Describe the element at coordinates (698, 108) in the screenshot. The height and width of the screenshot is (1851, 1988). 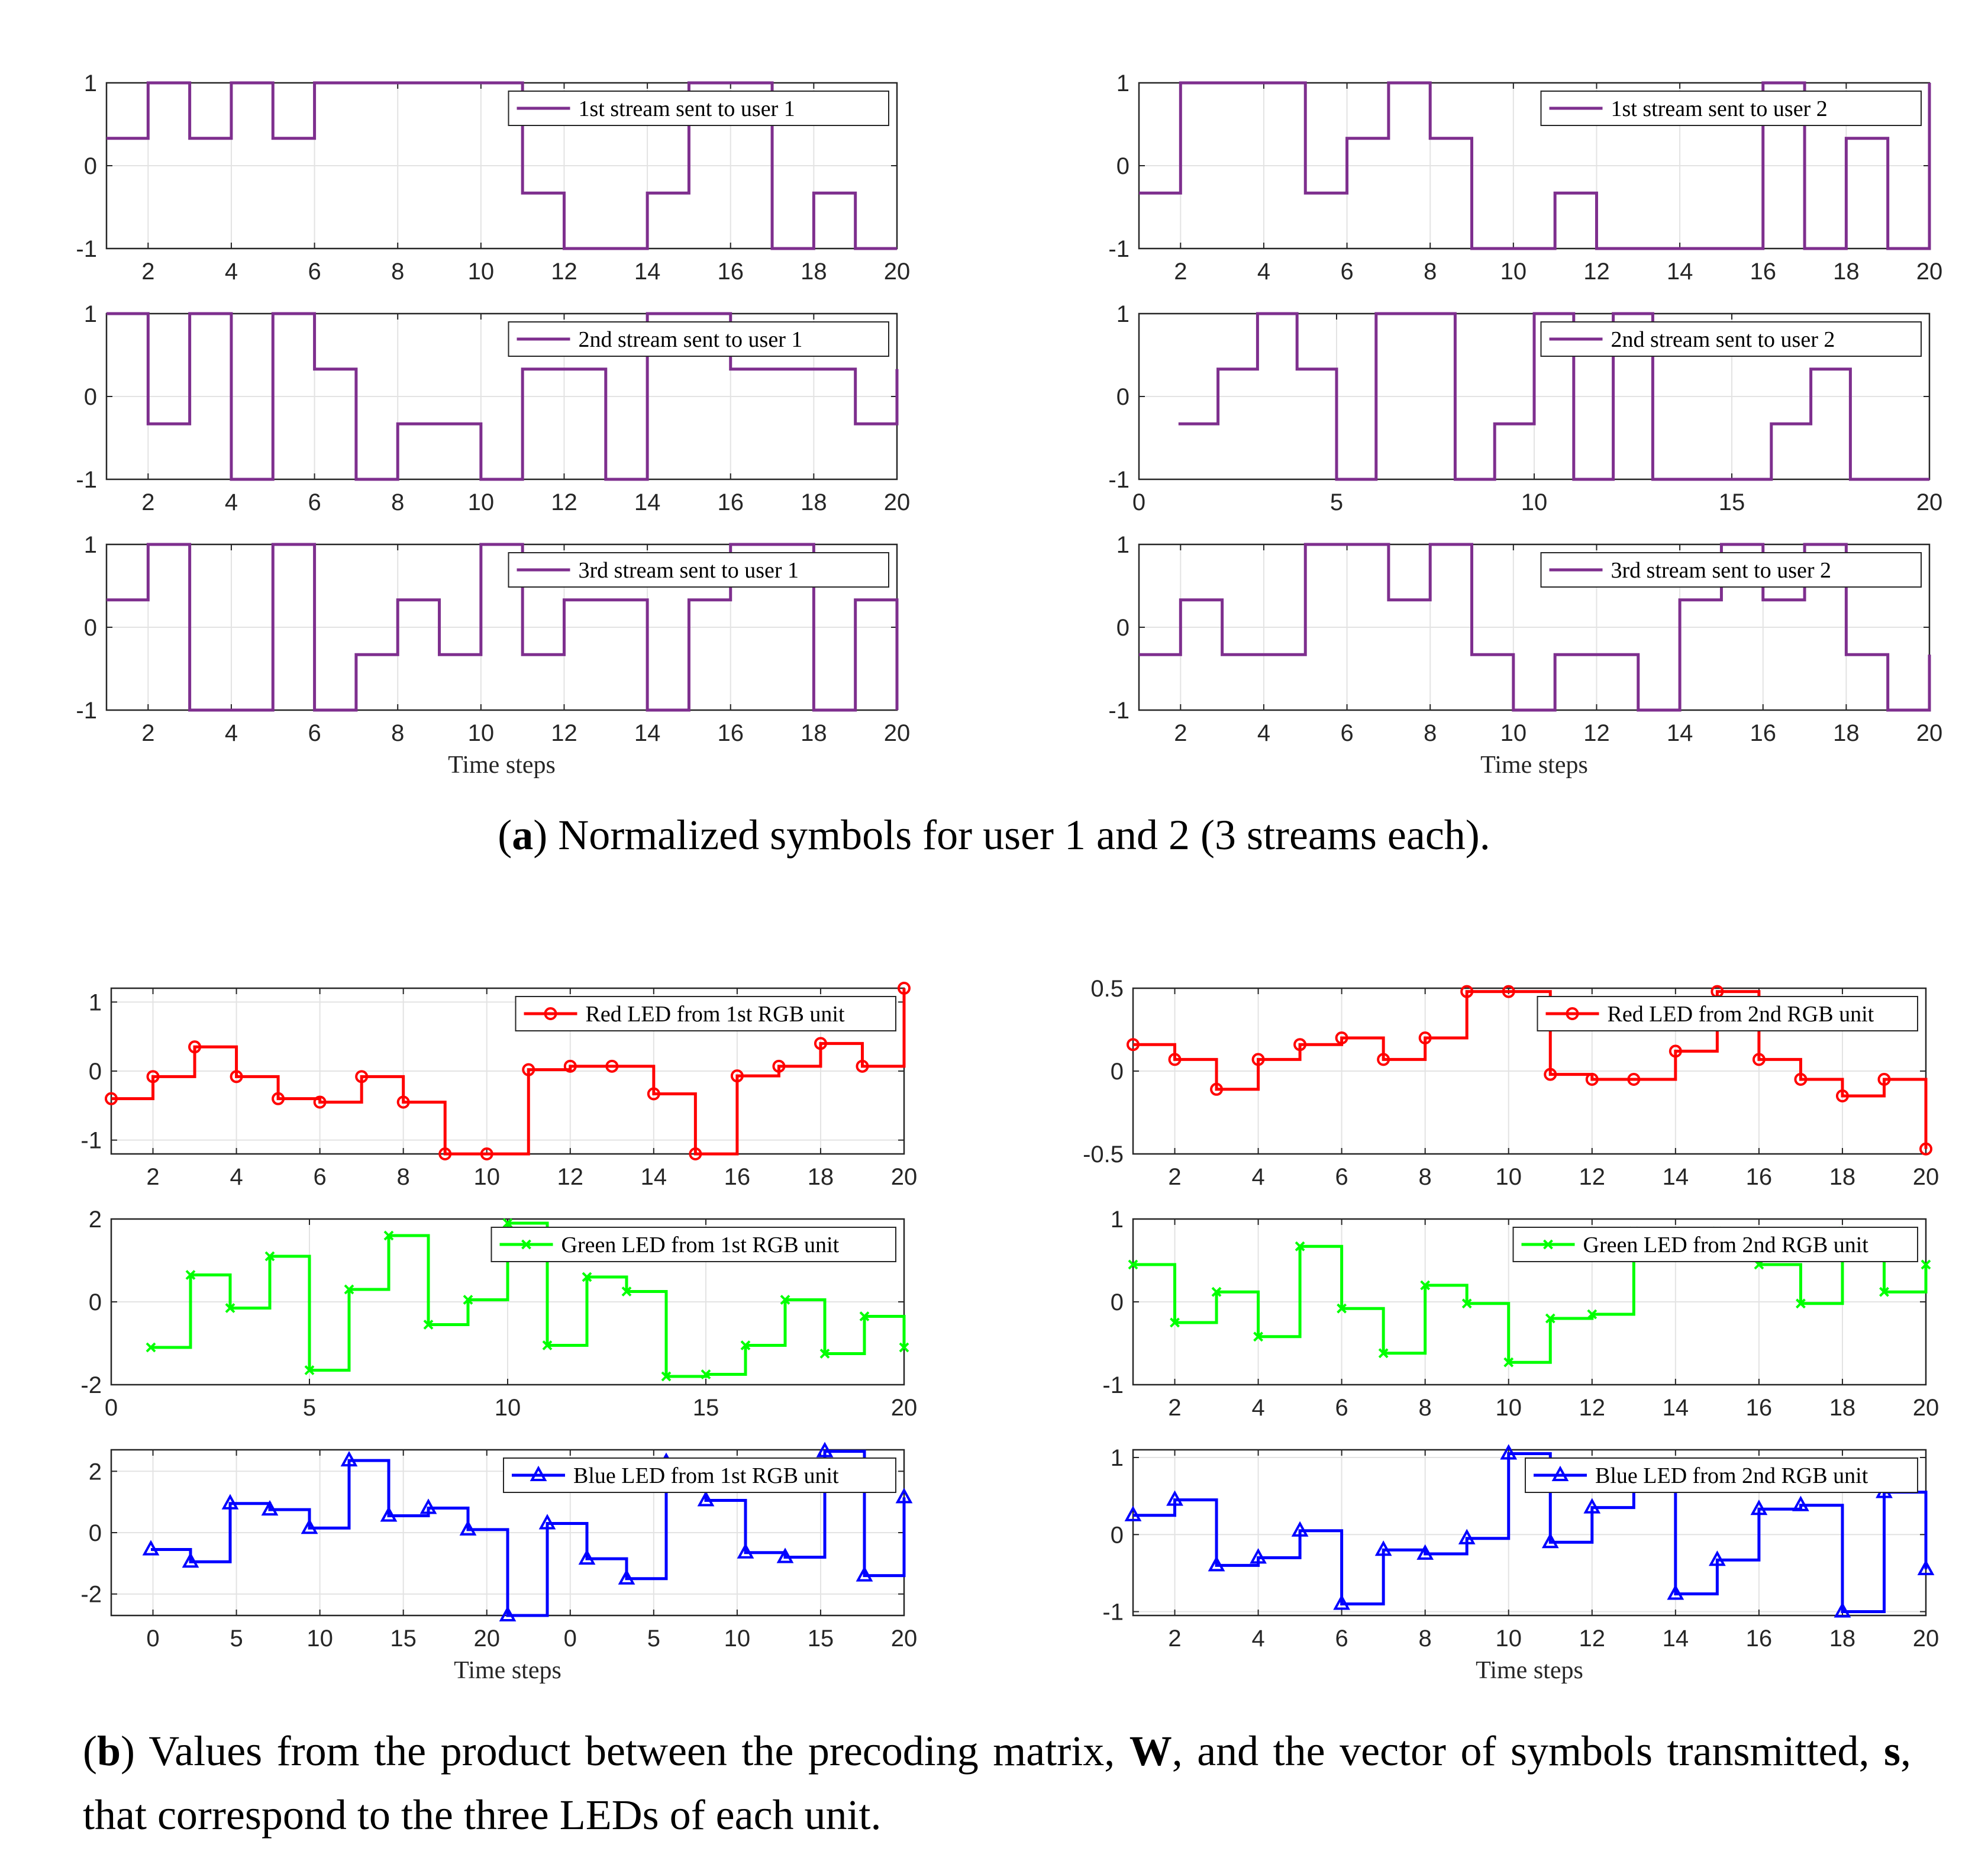
I see `legend: 1st stream sent to user 1` at that location.